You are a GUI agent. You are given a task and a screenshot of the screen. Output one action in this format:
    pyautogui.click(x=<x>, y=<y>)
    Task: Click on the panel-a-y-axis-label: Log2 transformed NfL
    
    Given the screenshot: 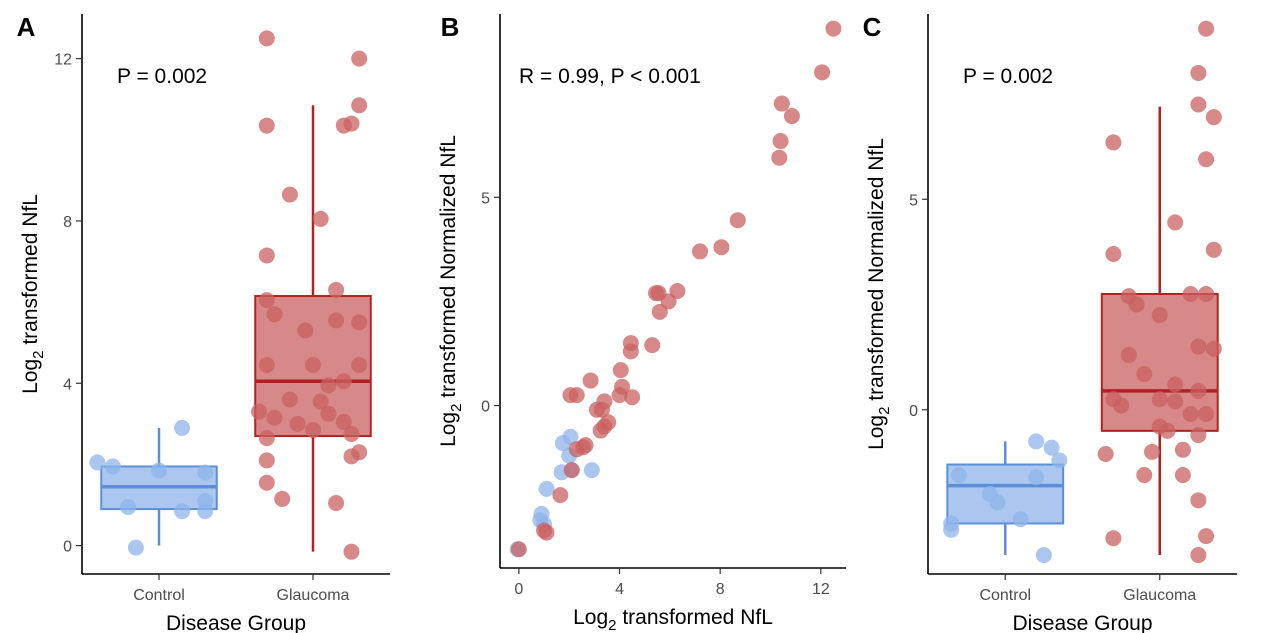 What is the action you would take?
    pyautogui.click(x=33, y=294)
    